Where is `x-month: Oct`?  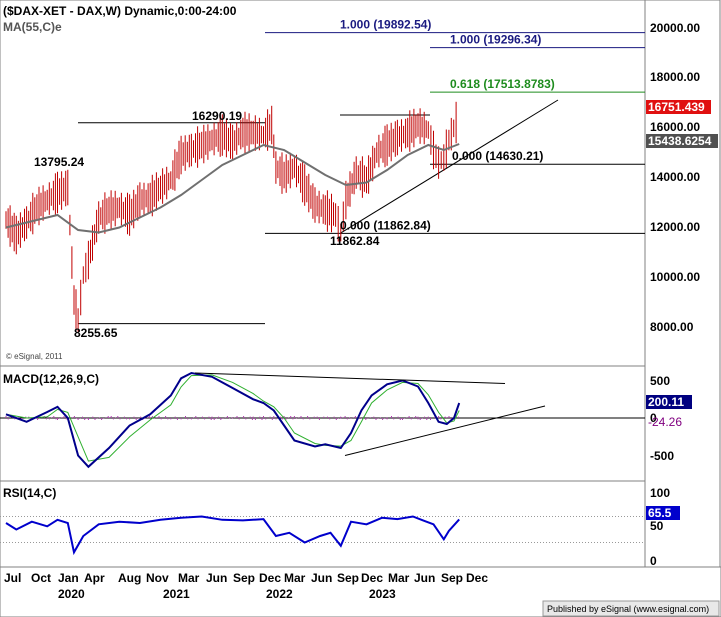 x-month: Oct is located at coordinates (41, 578).